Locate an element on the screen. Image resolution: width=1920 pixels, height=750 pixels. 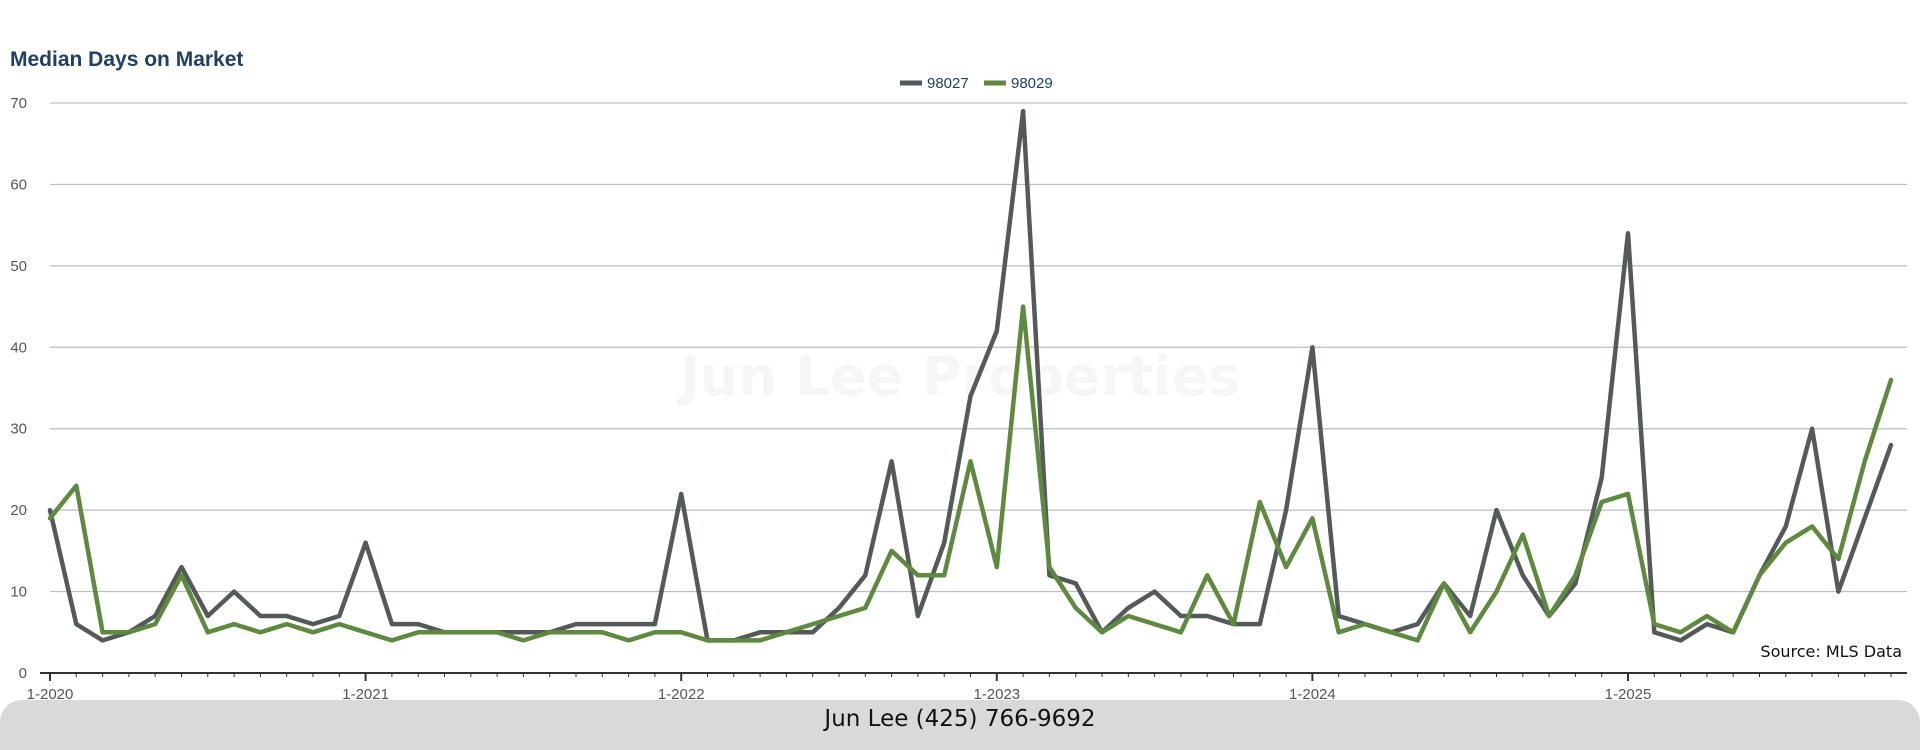
y-tick-label: 40 is located at coordinates (18, 347).